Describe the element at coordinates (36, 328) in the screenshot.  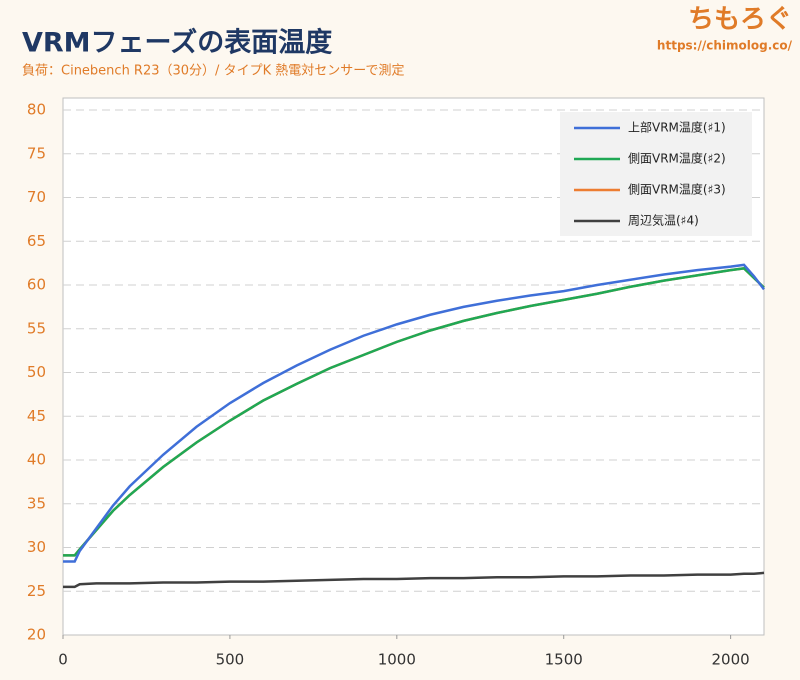
I see `y-tick-label: 55` at that location.